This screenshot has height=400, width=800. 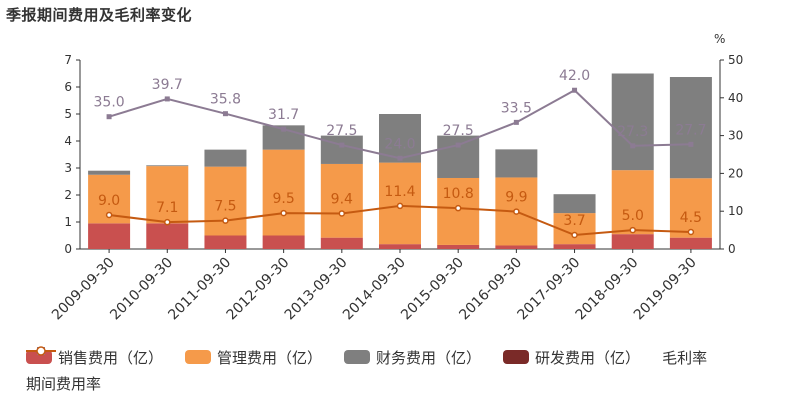 I want to click on legend-label-gross-margin: 毛利率, so click(x=685, y=357).